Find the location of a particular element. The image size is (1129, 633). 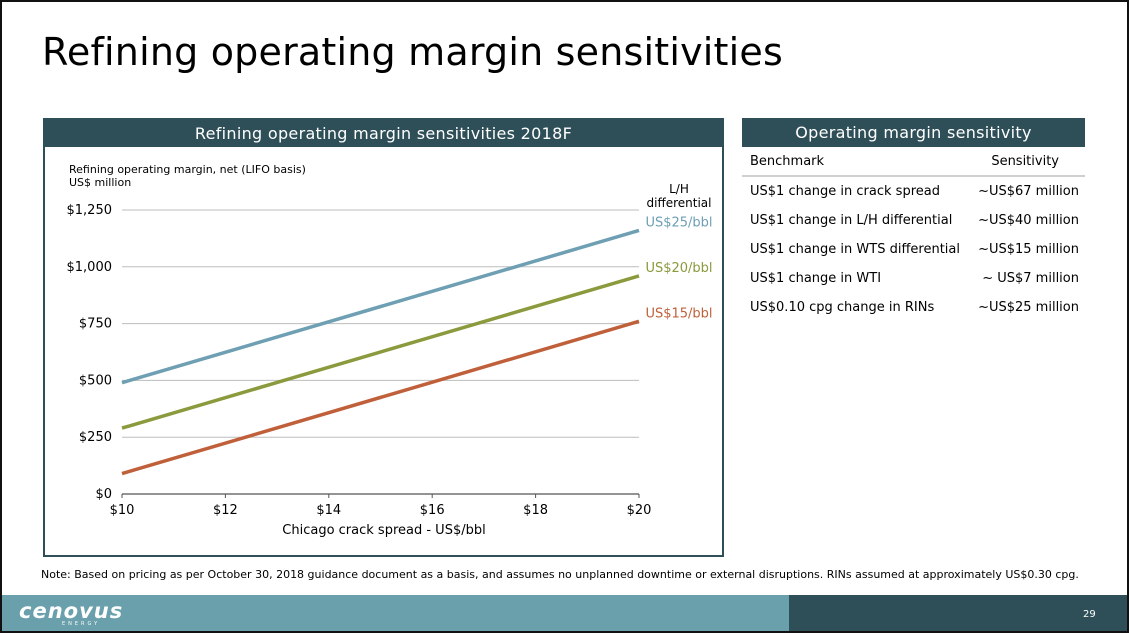

x-tick-label: $18 is located at coordinates (535, 510).